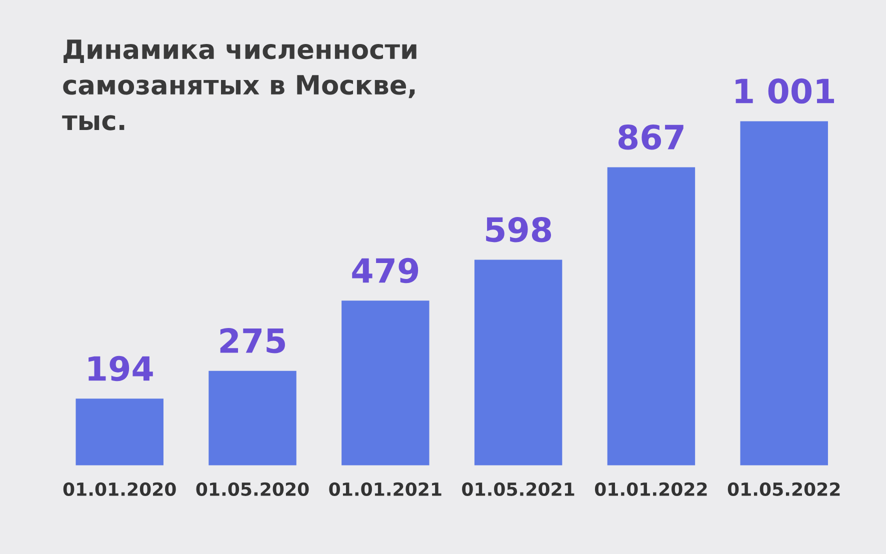 Image resolution: width=886 pixels, height=554 pixels. Describe the element at coordinates (385, 489) in the screenshot. I see `x-tick-label: 01.01.2021` at that location.